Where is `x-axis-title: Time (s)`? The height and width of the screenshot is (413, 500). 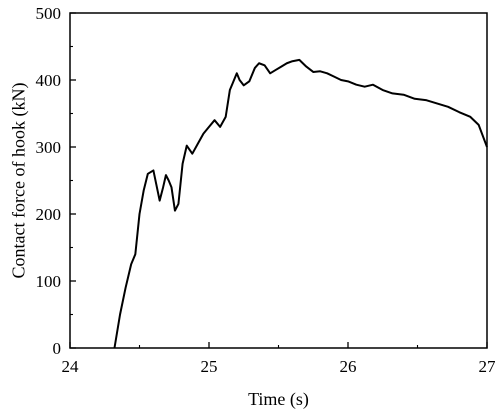 x-axis-title: Time (s) is located at coordinates (278, 399).